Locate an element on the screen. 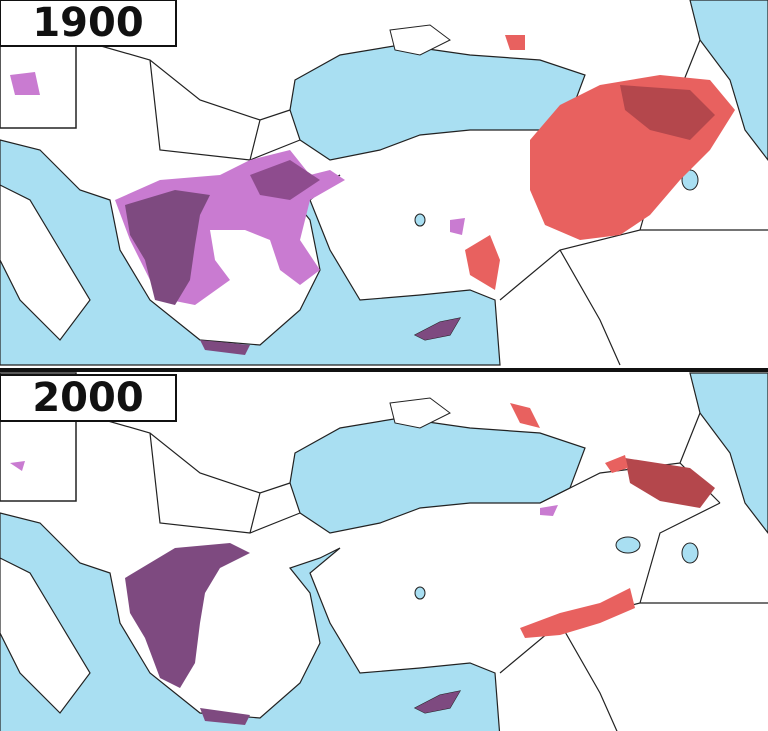 Image resolution: width=768 pixels, height=731 pixels. year-label: 2000 is located at coordinates (87, 398).